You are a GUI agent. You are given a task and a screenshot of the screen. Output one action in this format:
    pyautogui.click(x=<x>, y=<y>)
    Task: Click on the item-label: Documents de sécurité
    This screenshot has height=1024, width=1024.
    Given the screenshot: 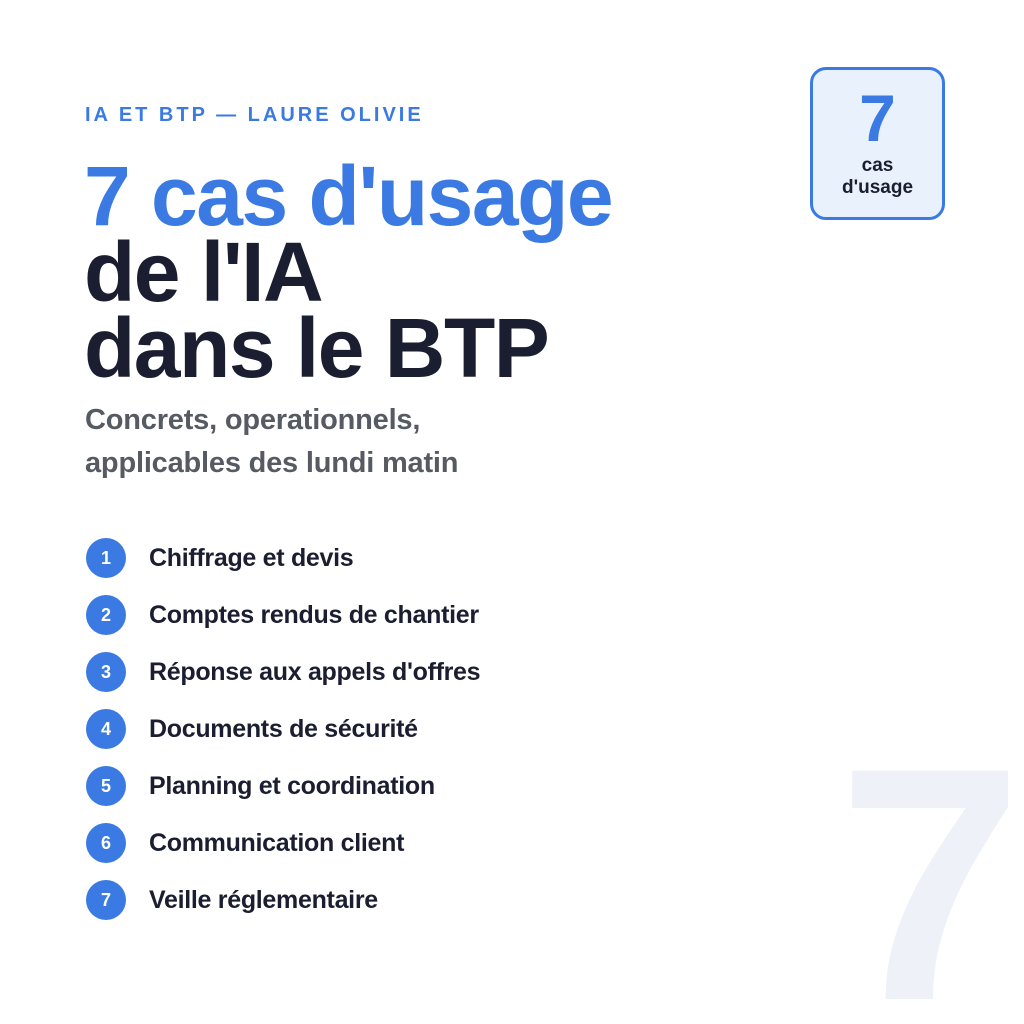 What is the action you would take?
    pyautogui.click(x=283, y=728)
    